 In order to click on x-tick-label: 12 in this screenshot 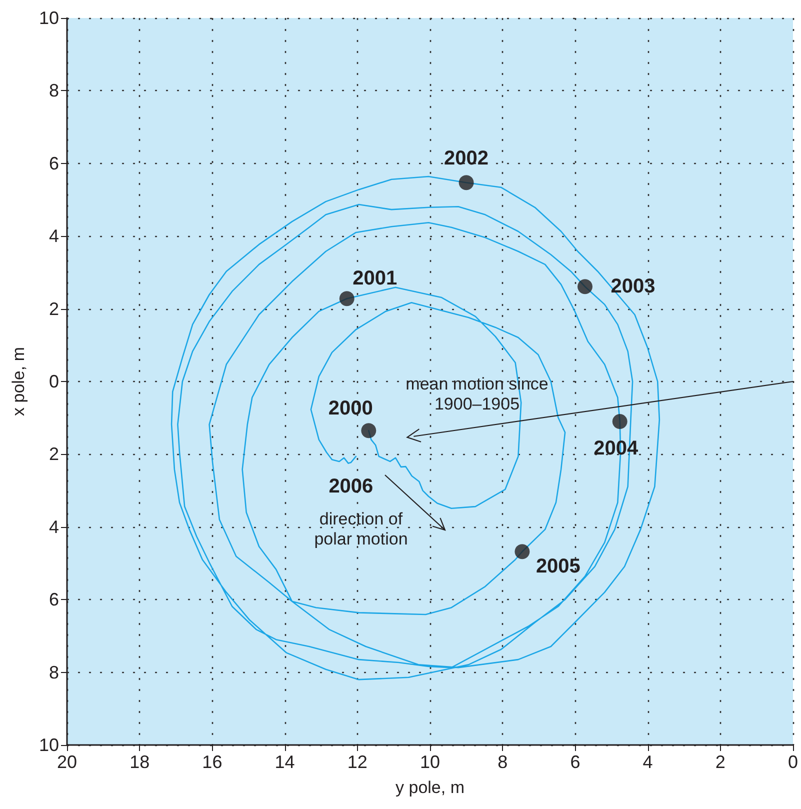, I will do `click(357, 762)`.